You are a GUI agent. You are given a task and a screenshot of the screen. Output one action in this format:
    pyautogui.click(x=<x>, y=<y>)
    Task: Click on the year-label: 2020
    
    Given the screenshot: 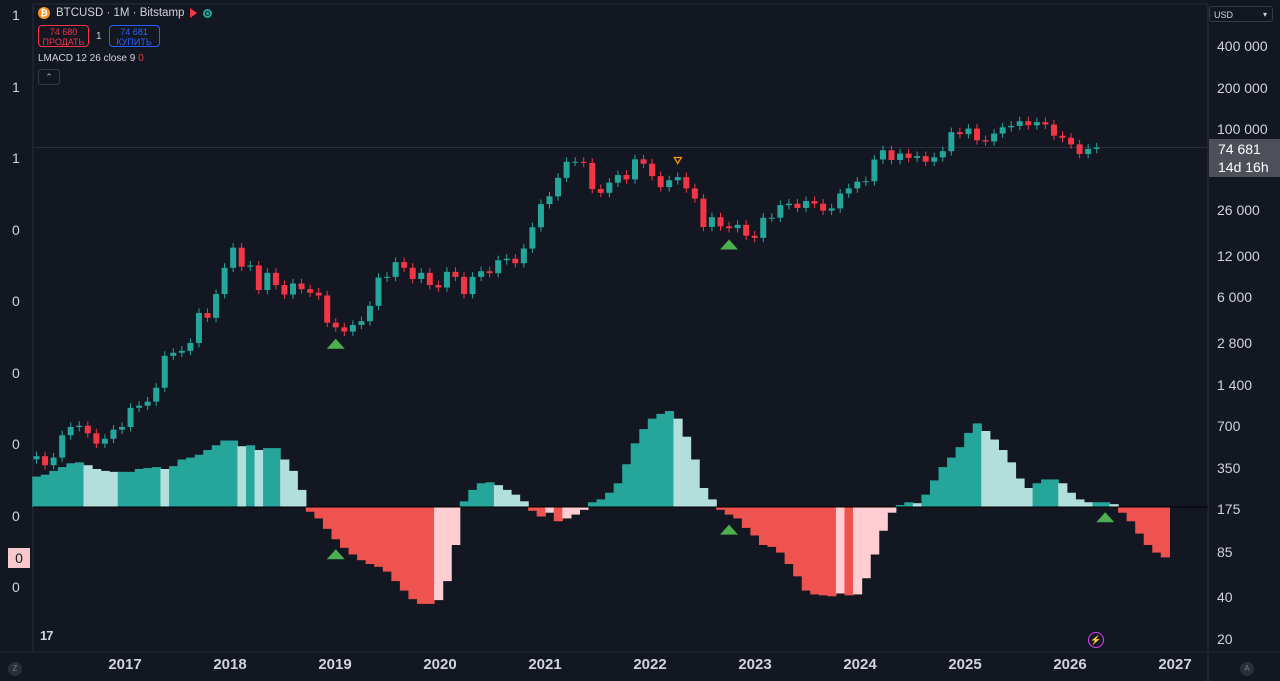 What is the action you would take?
    pyautogui.click(x=440, y=664)
    